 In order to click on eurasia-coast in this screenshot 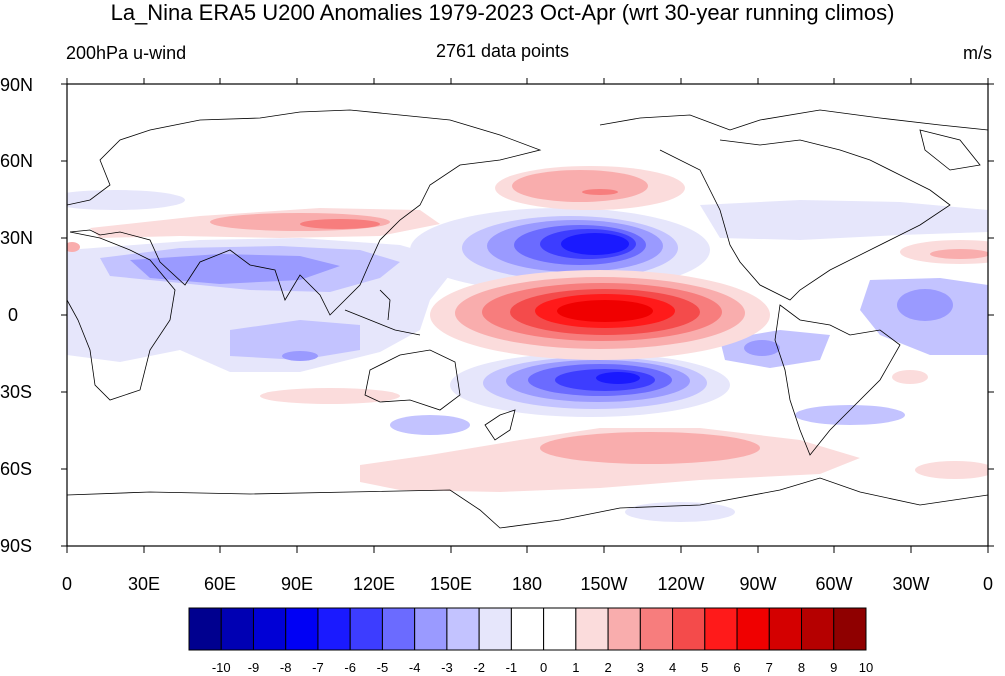, I will do `click(304, 212)`.